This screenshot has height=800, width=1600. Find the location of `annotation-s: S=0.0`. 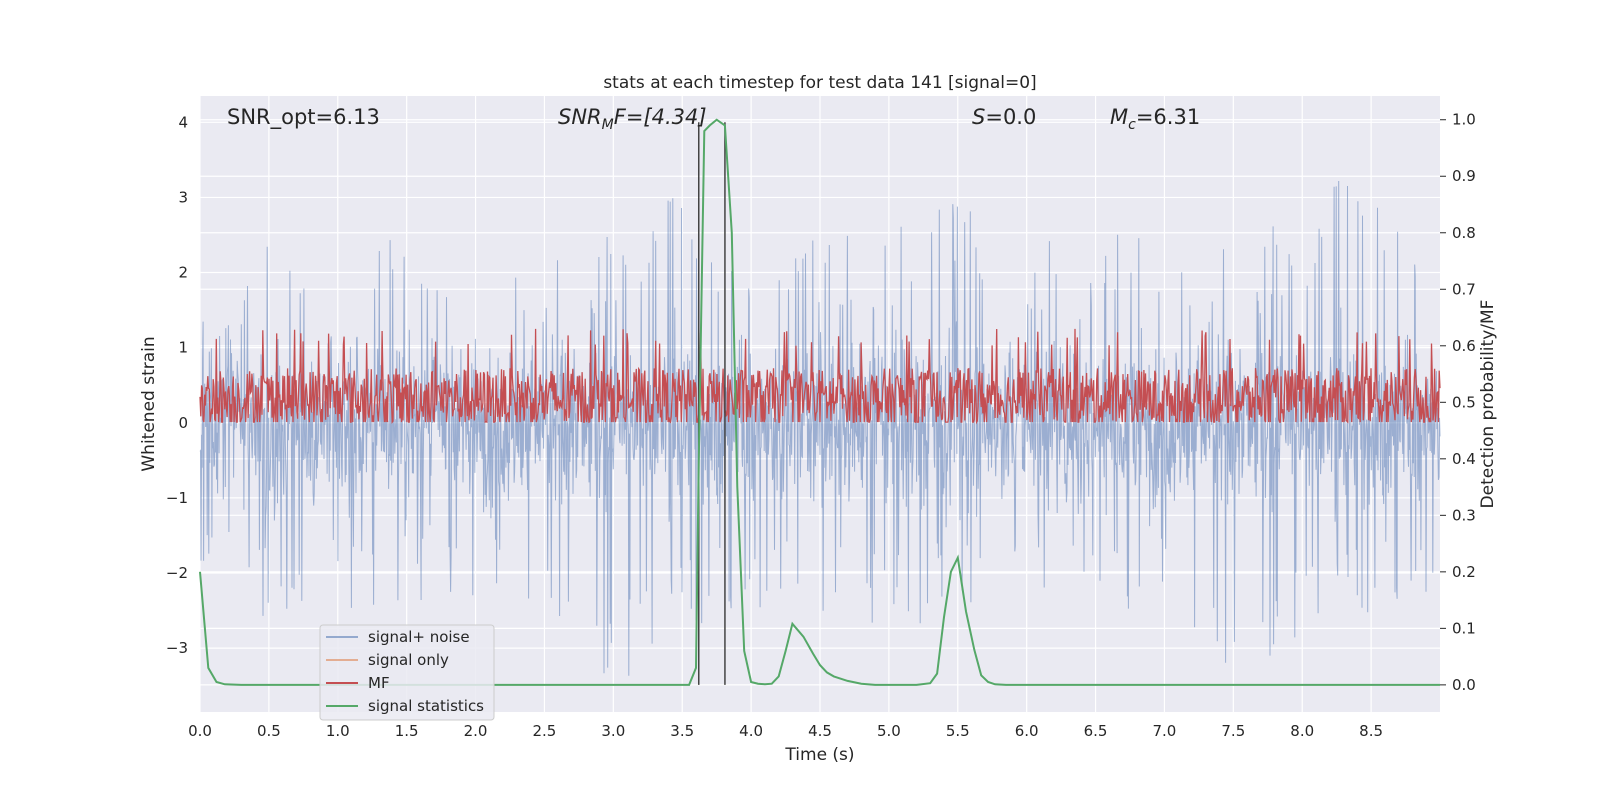

annotation-s: S=0.0 is located at coordinates (1004, 117).